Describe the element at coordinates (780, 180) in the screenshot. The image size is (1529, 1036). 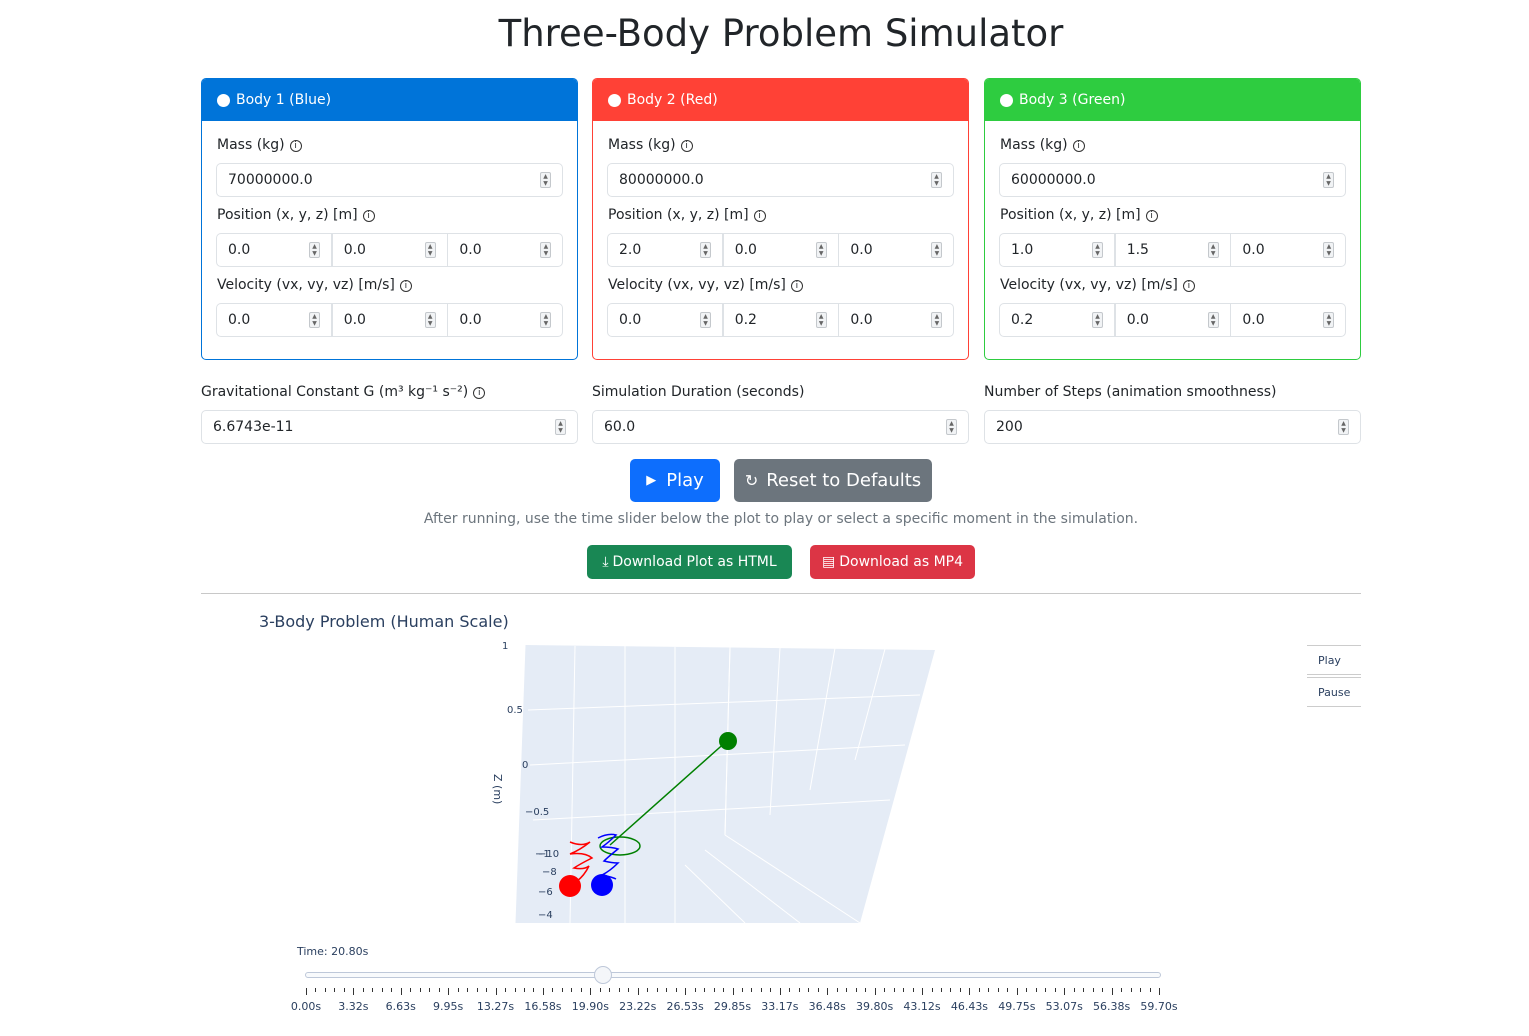
I see `body2-mass-input: 80000000.0 ▲ ▼` at that location.